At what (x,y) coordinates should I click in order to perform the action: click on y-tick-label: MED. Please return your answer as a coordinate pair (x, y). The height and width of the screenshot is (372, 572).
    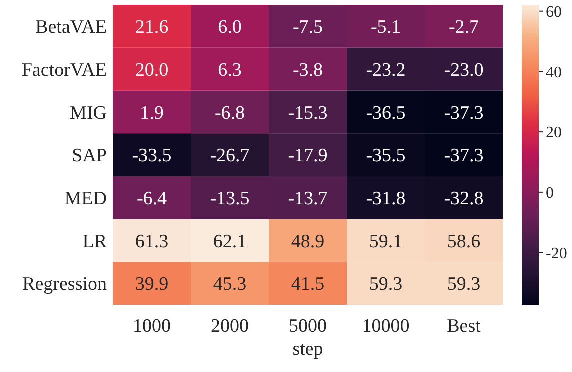
    Looking at the image, I should click on (85, 199).